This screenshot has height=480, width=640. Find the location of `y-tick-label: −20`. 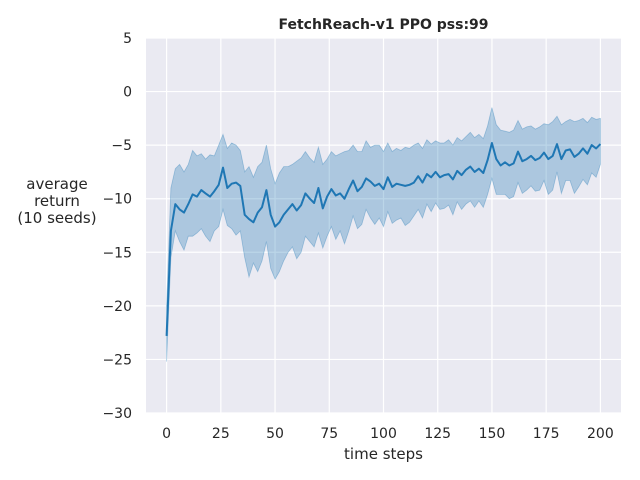

y-tick-label: −20 is located at coordinates (117, 307).